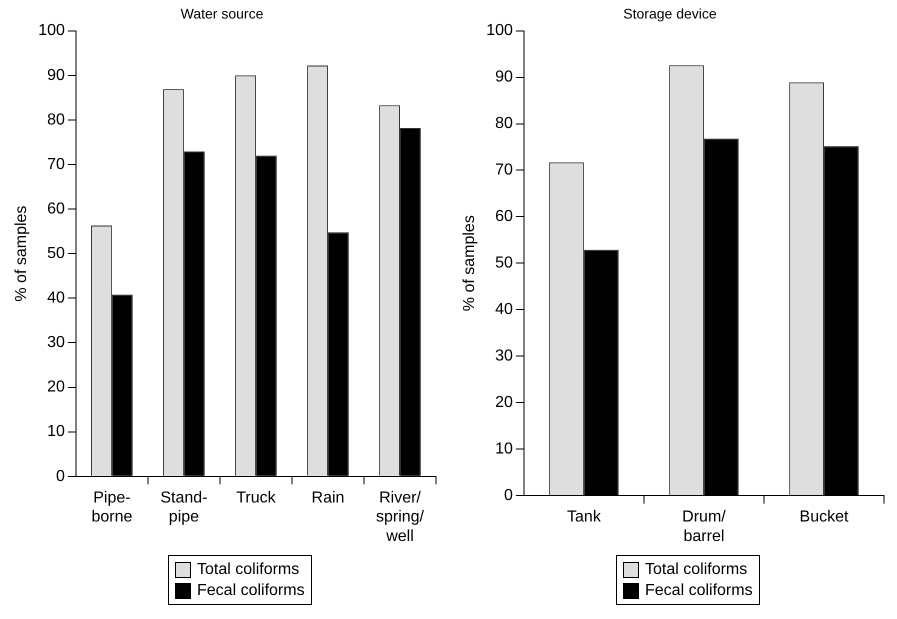 This screenshot has width=897, height=619. I want to click on chart-title: Water source, so click(222, 13).